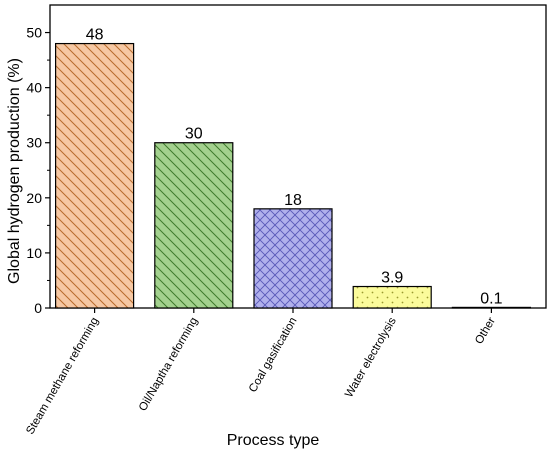 Image resolution: width=550 pixels, height=457 pixels. What do you see at coordinates (371, 357) in the screenshot?
I see `x-category-label: Water electrolysis` at bounding box center [371, 357].